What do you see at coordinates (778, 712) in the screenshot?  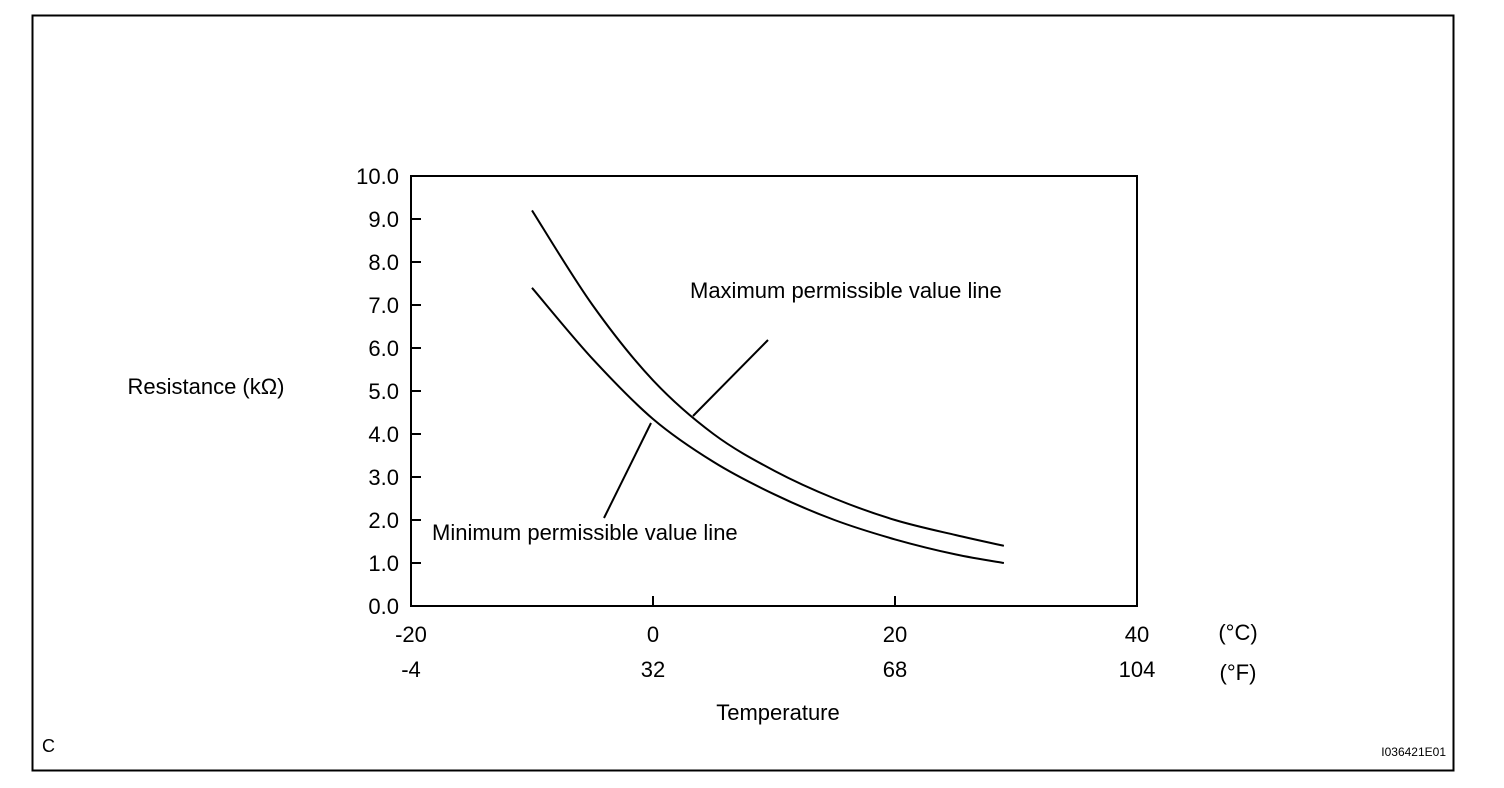 I see `x-axis-title: Temperature` at bounding box center [778, 712].